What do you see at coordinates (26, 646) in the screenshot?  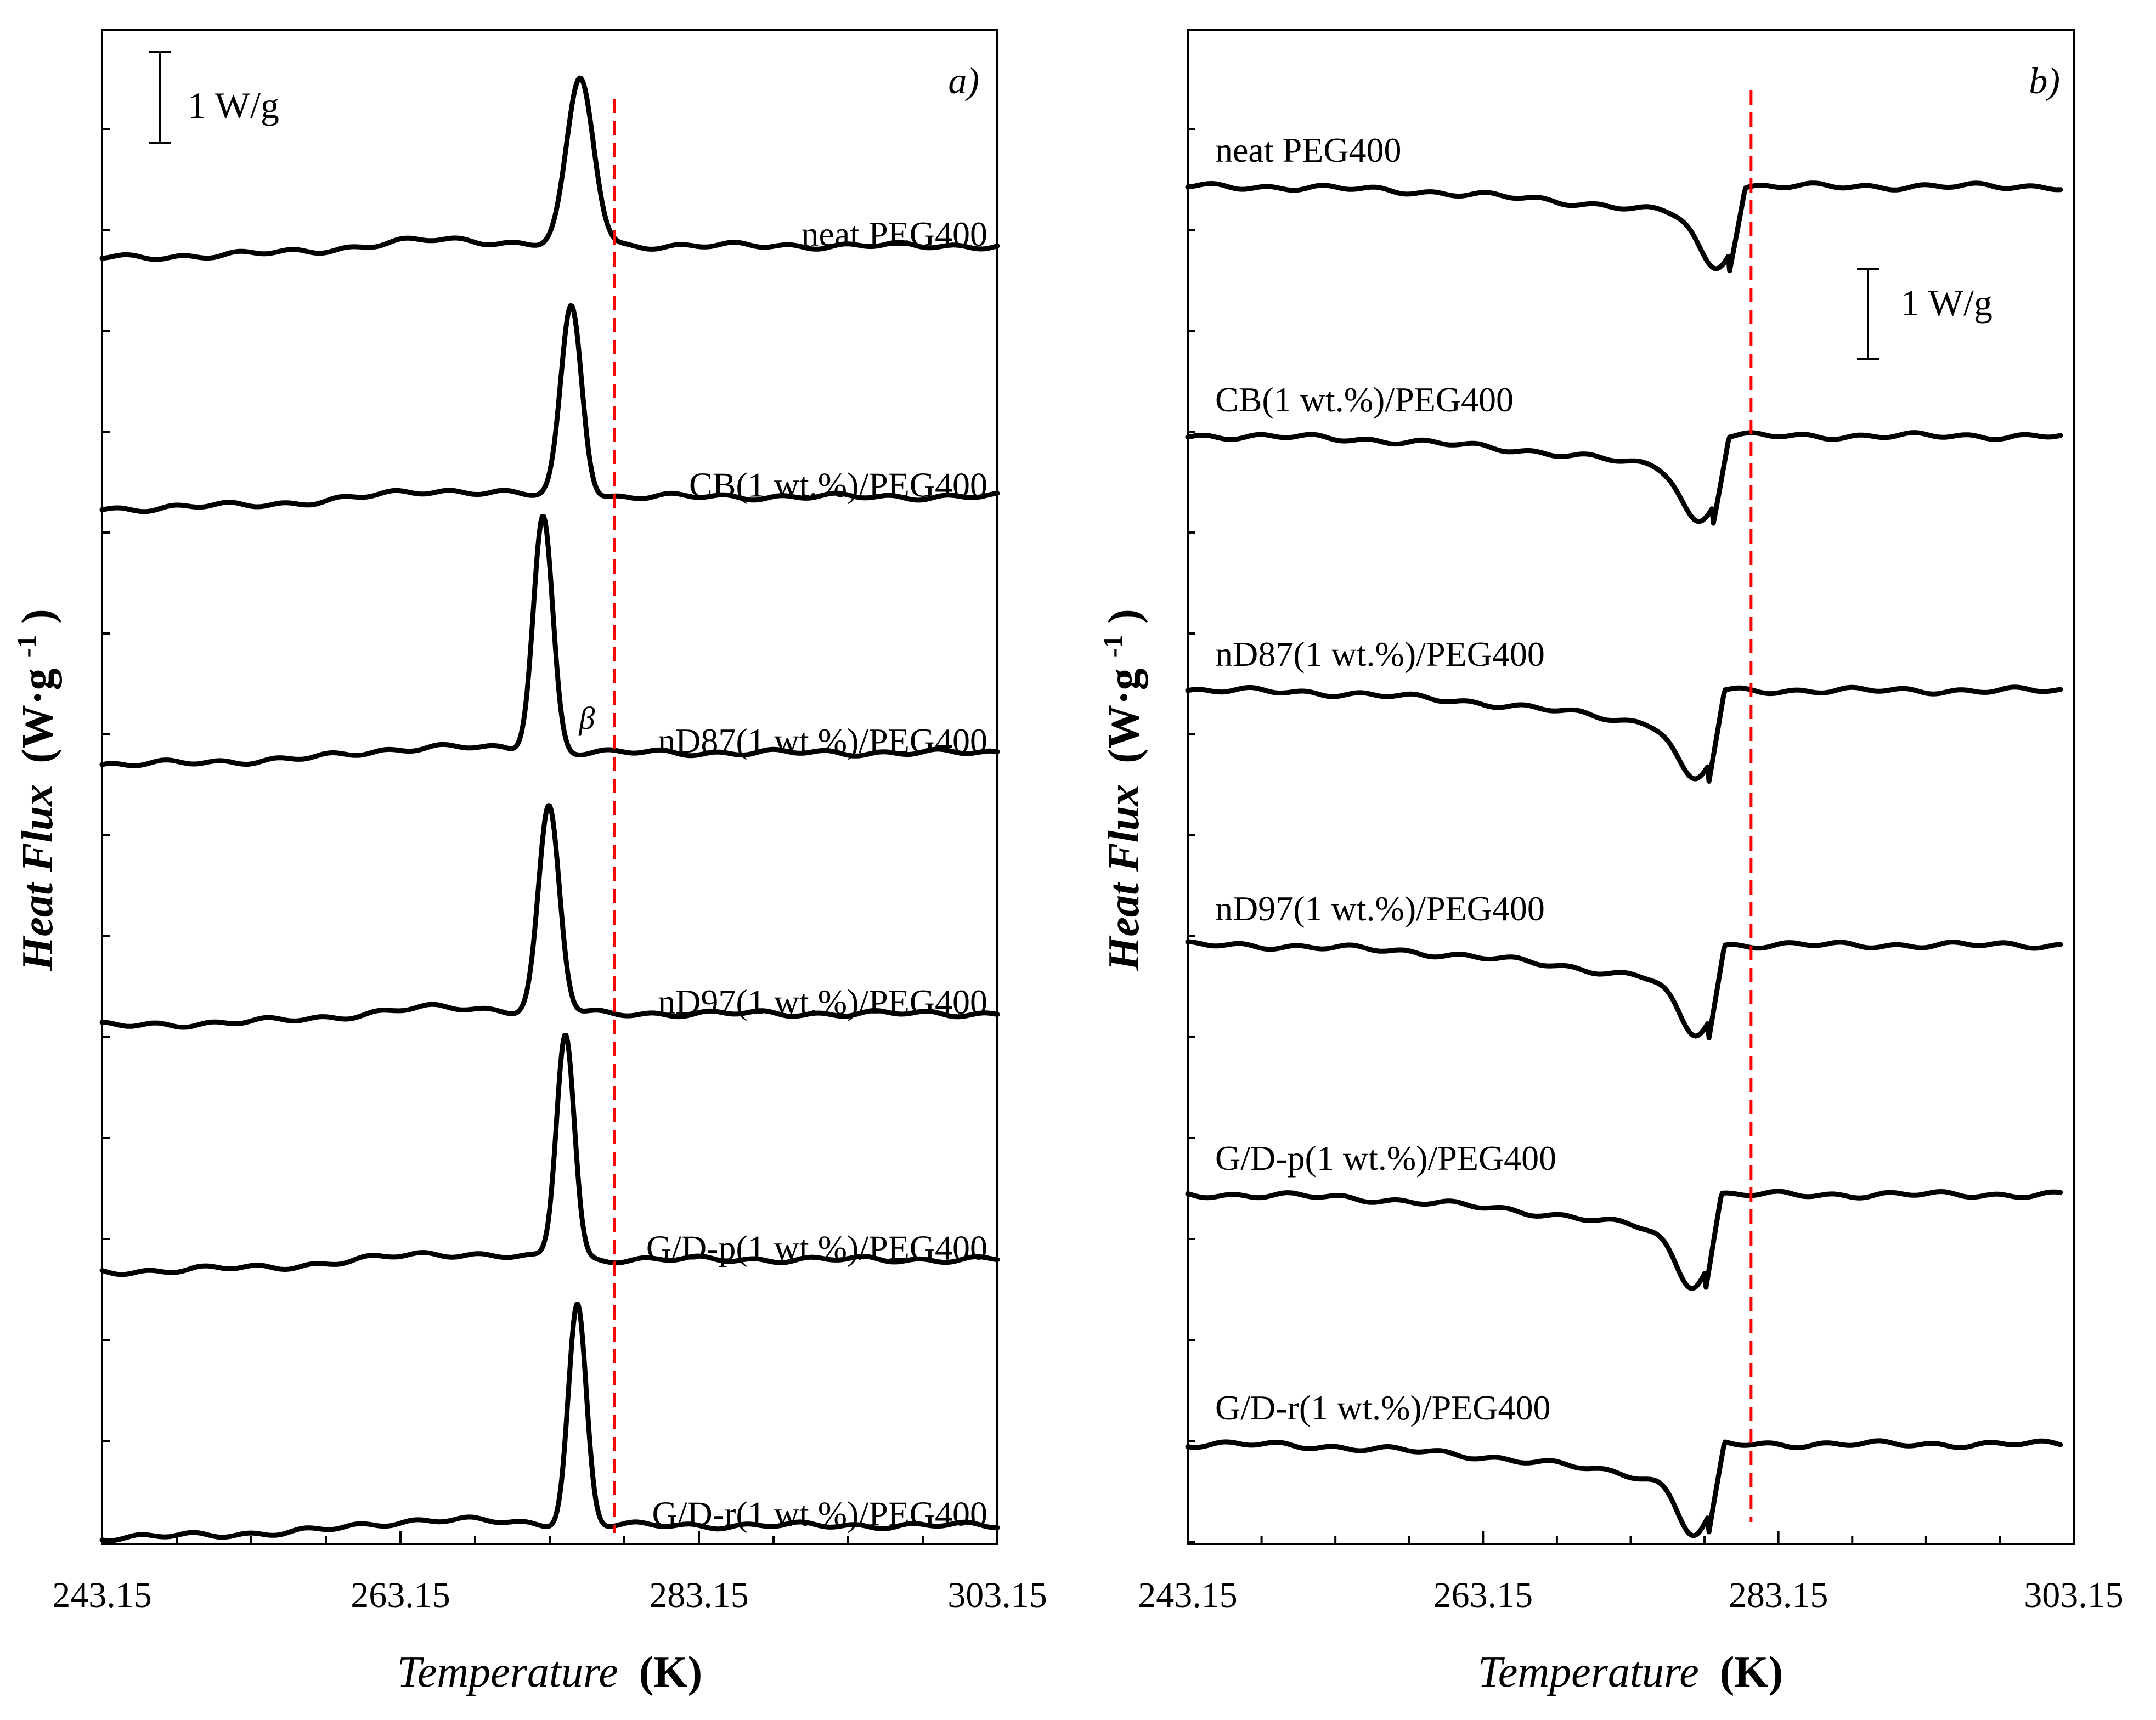 I see `y-axis-title-a-sup: -1` at bounding box center [26, 646].